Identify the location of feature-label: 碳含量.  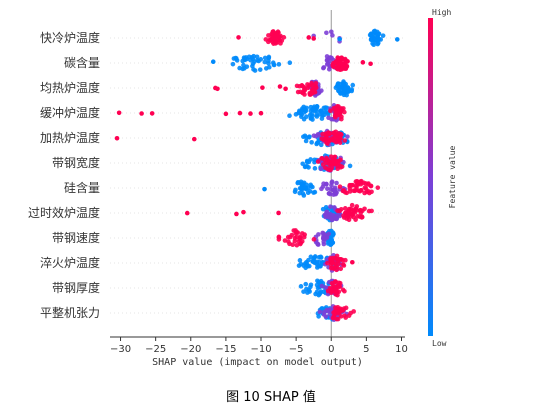
(82, 62).